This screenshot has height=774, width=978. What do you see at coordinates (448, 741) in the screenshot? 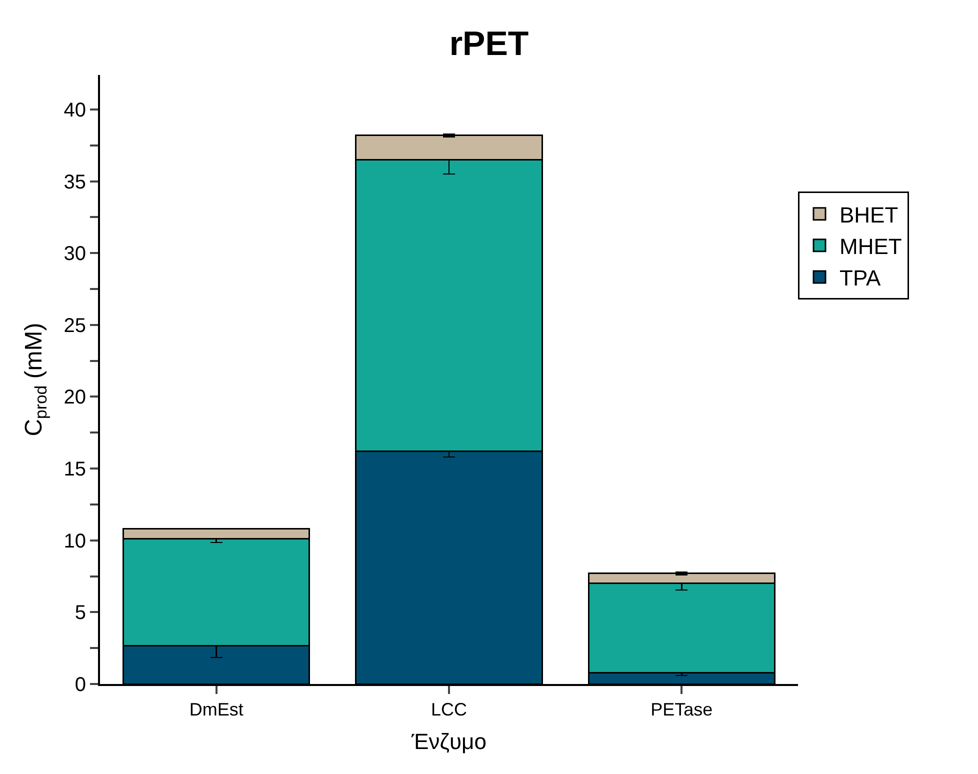
I see `x-axis-title: Ένζυμο` at bounding box center [448, 741].